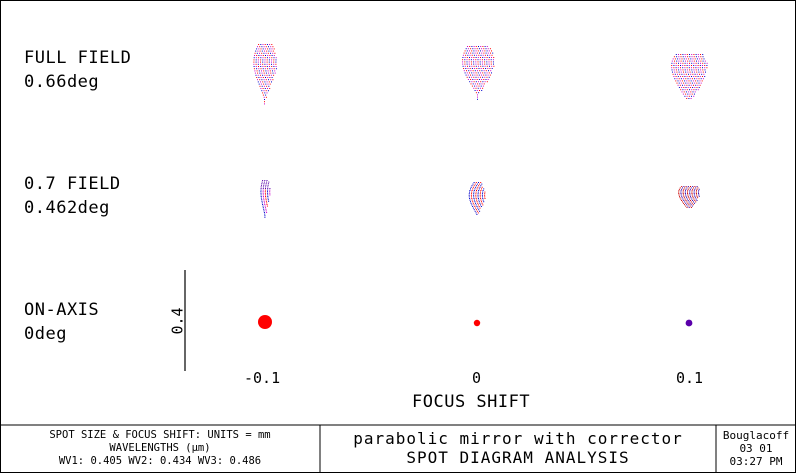  I want to click on focus-tick-minus: -0.1, so click(262, 378).